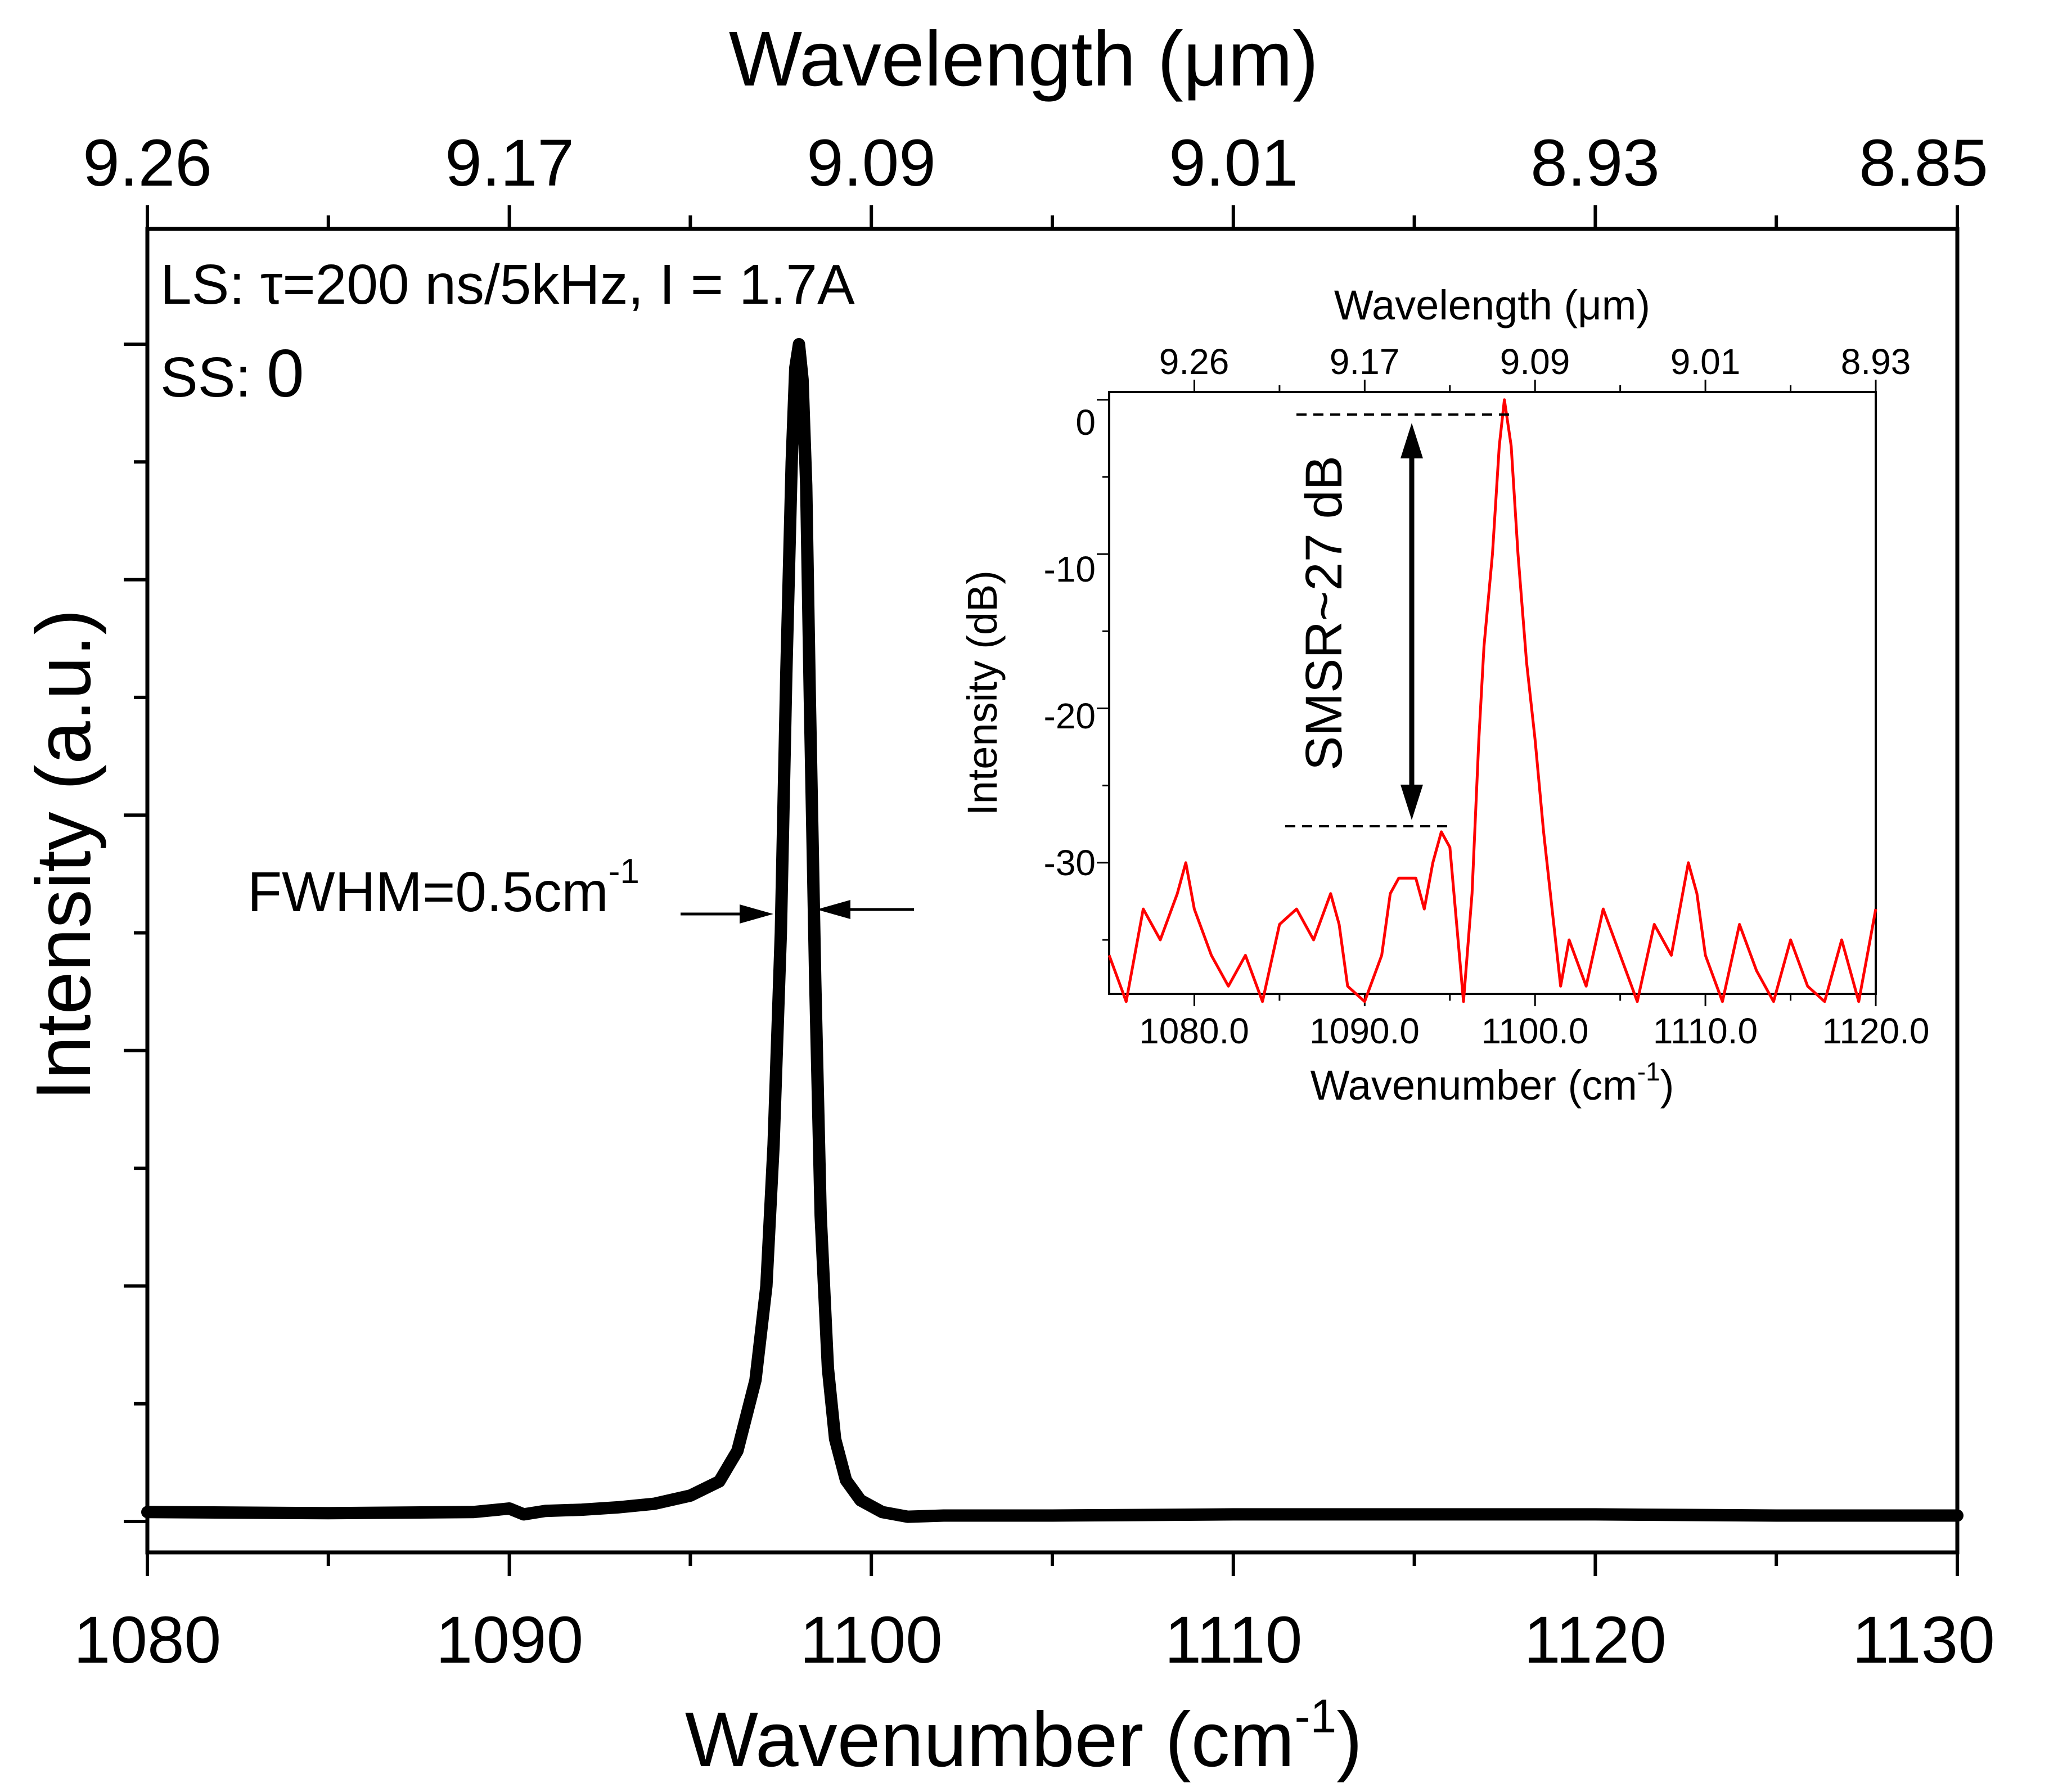 The height and width of the screenshot is (1792, 2058). I want to click on main-x-axis-title: Wavenumber (cm-1), so click(1023, 1736).